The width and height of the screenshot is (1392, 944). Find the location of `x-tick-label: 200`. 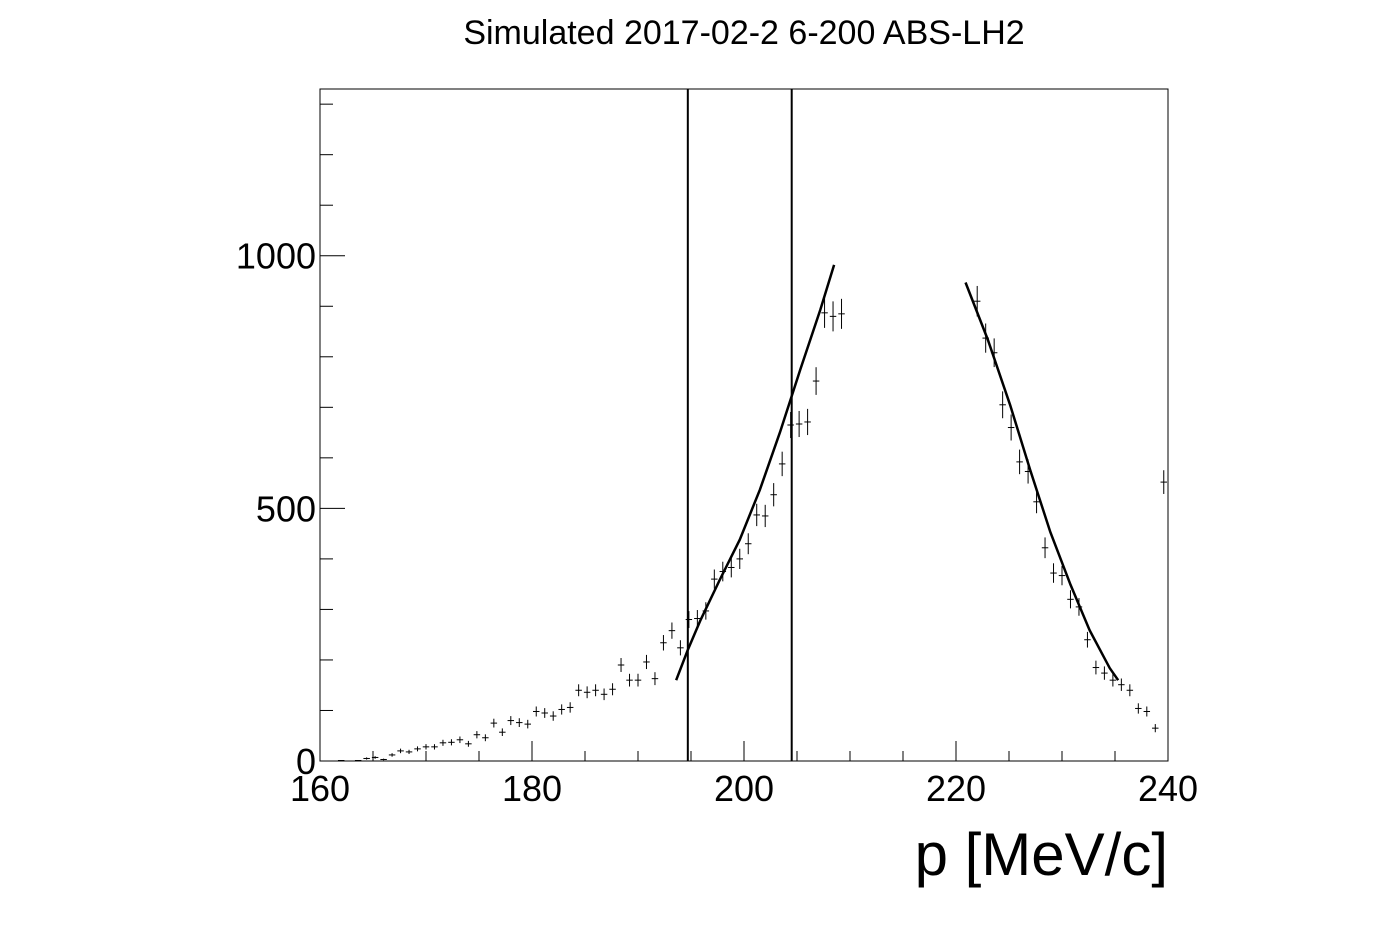

x-tick-label: 200 is located at coordinates (744, 788).